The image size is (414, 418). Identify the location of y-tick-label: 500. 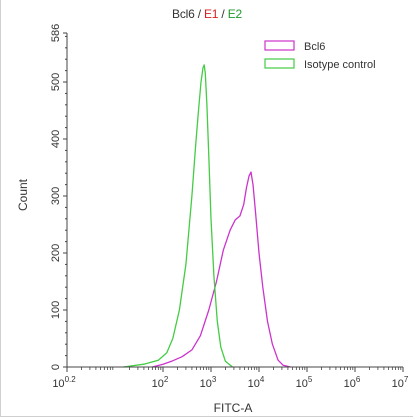
(56, 82).